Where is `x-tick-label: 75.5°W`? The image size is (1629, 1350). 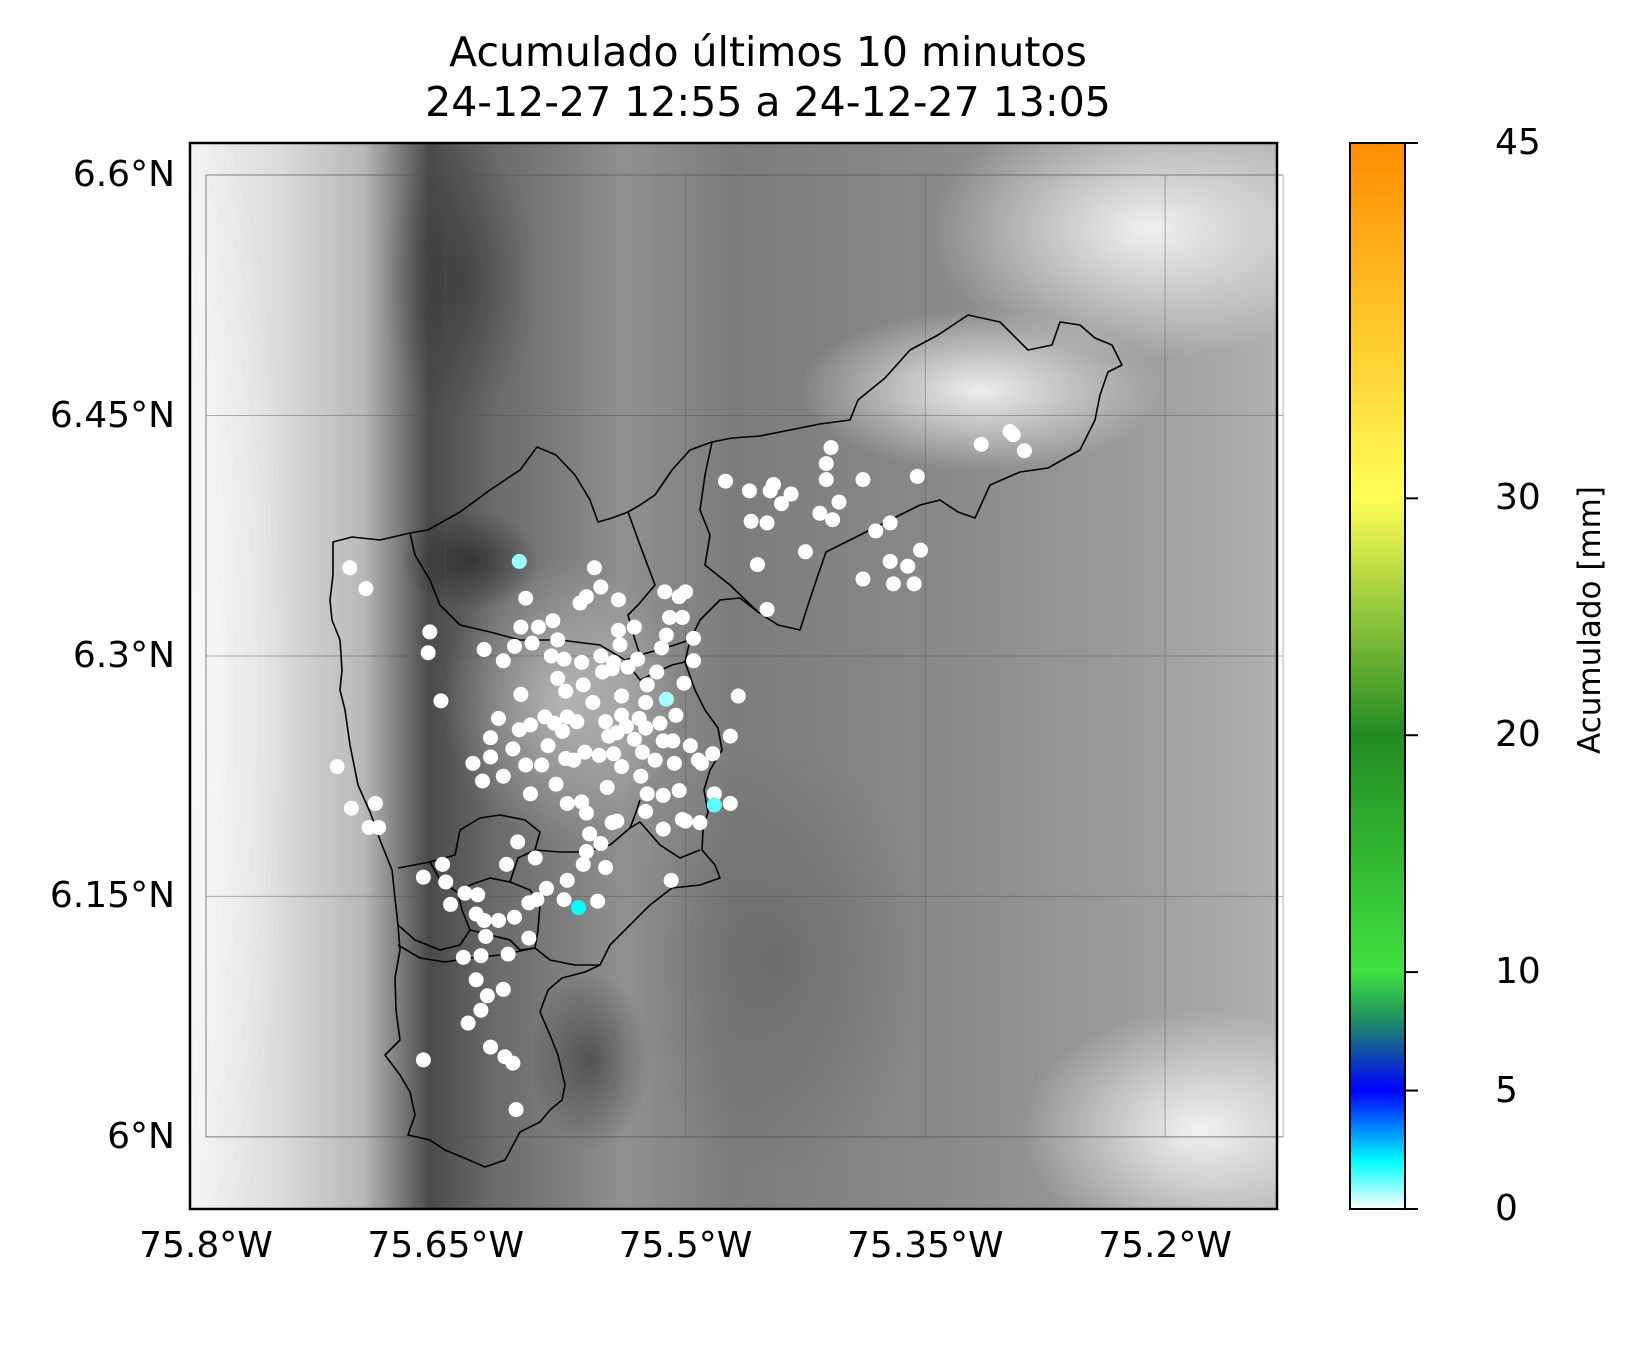 x-tick-label: 75.5°W is located at coordinates (685, 1245).